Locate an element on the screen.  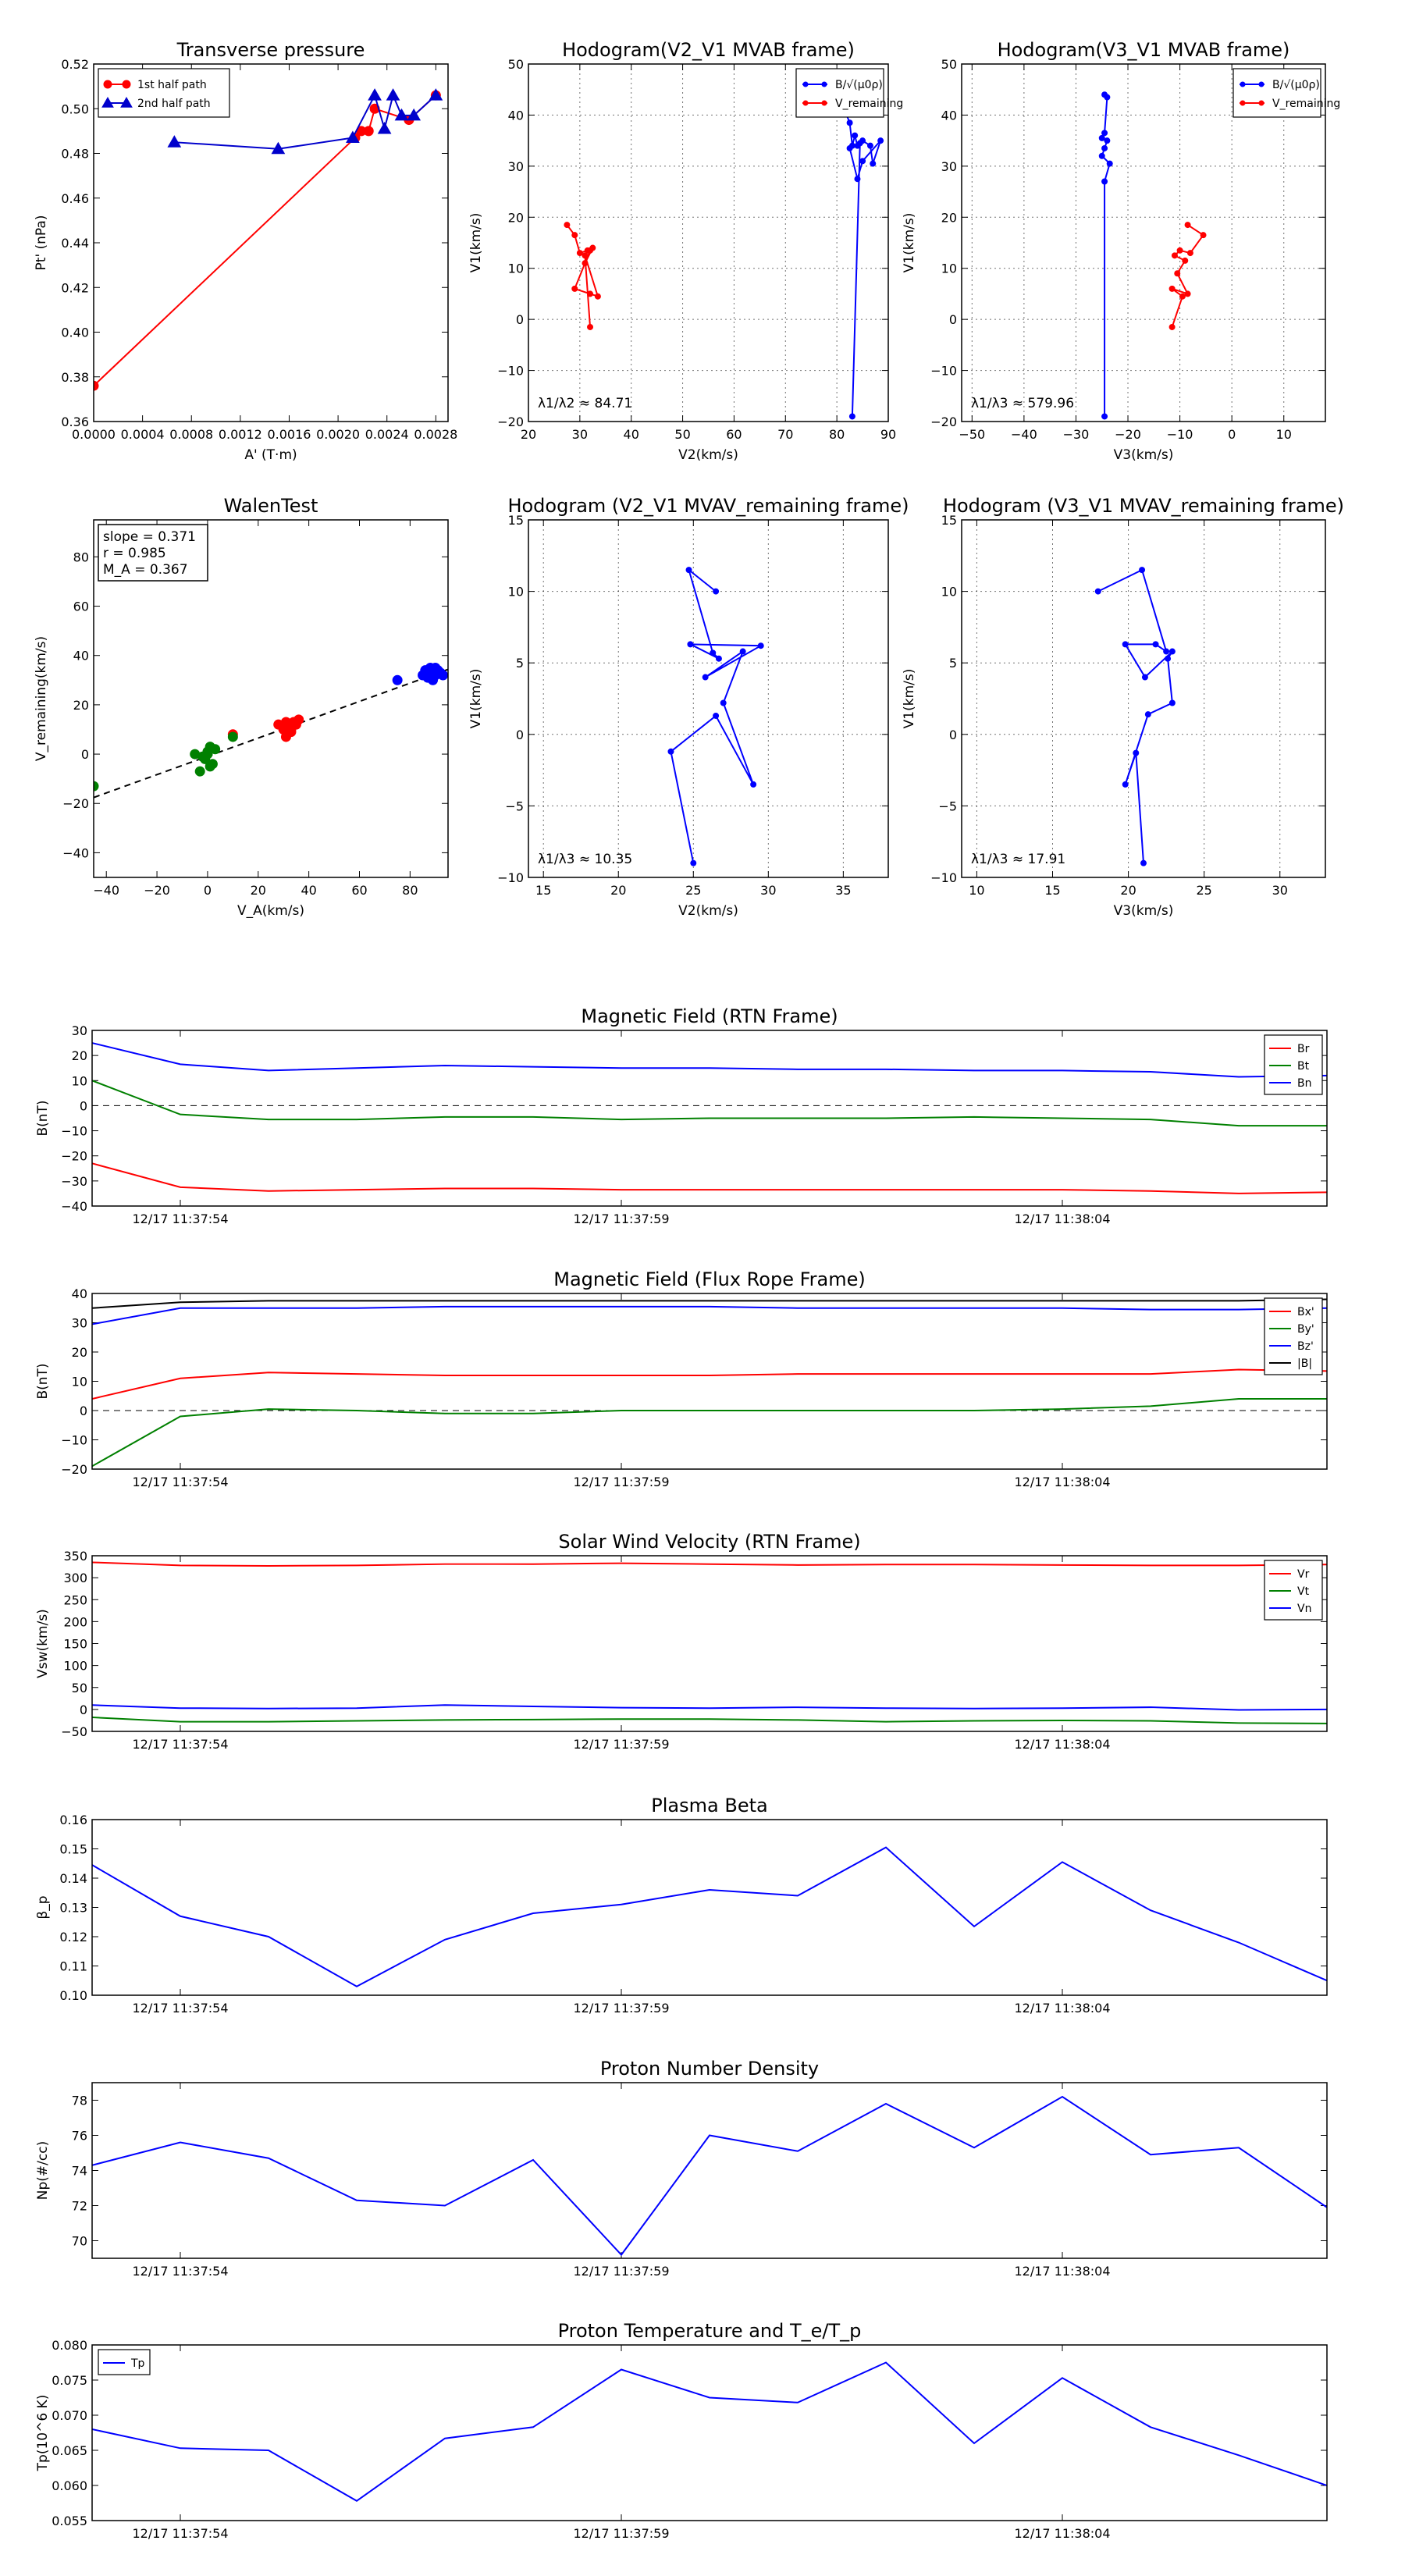
y-tick-label: 250 is located at coordinates (75, 1599).